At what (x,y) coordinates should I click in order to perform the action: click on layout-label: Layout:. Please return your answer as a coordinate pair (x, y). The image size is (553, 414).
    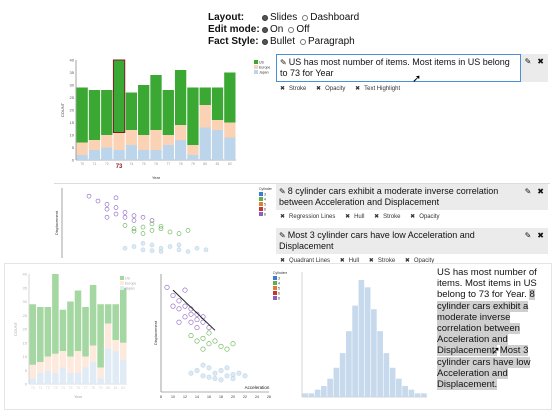
    Looking at the image, I should click on (226, 17).